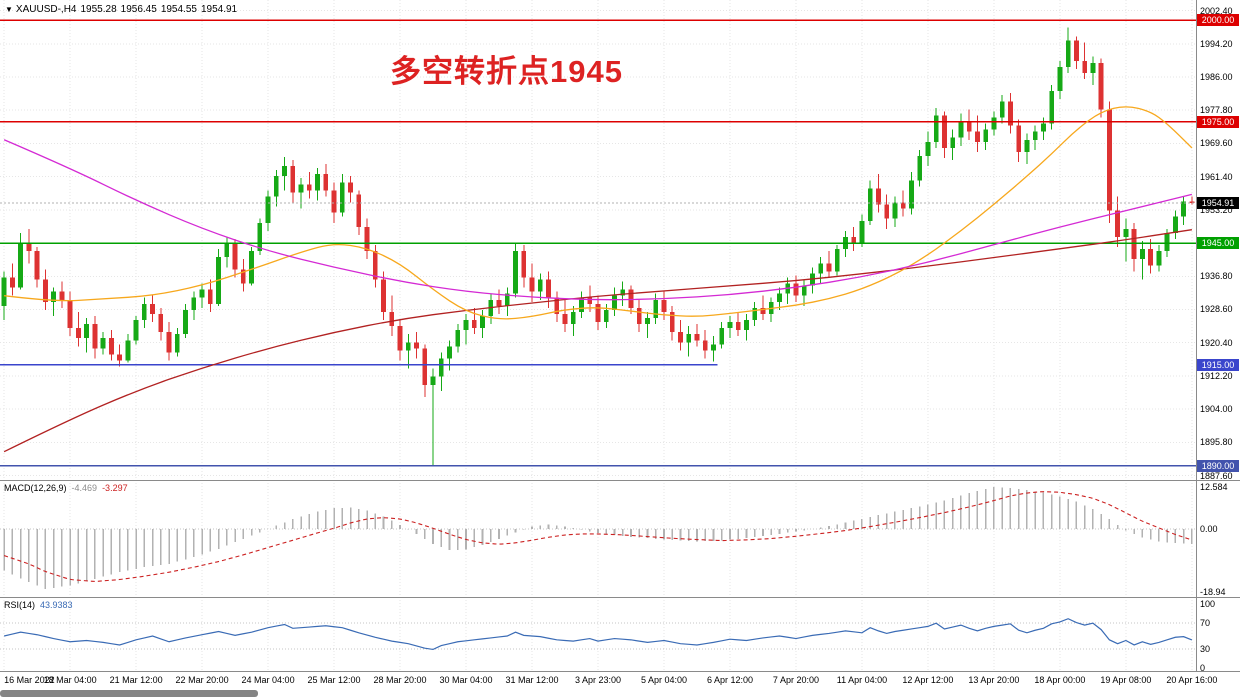 Image resolution: width=1240 pixels, height=697 pixels. What do you see at coordinates (620, 671) in the screenshot?
I see `pane-separator-rsi-timeaxis` at bounding box center [620, 671].